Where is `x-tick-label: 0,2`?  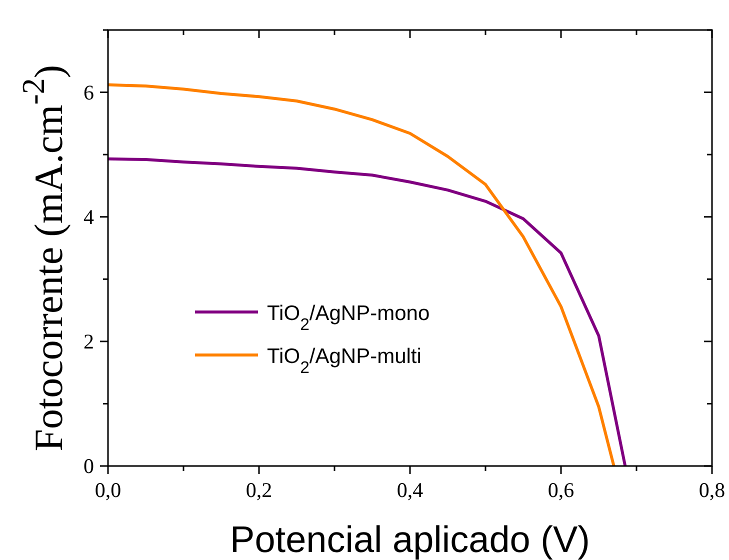
x-tick-label: 0,2 is located at coordinates (259, 490).